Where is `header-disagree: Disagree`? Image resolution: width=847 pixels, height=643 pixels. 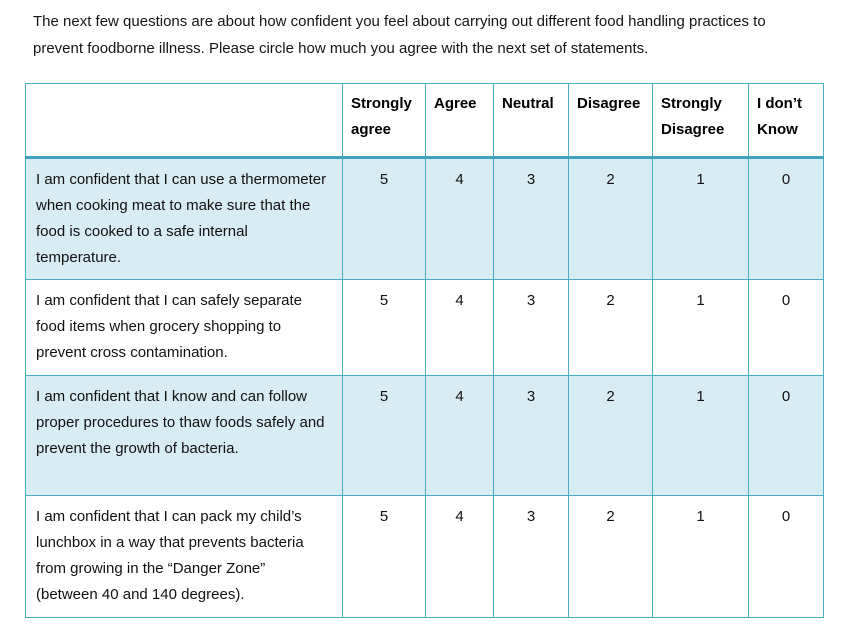
header-disagree: Disagree is located at coordinates (610, 121).